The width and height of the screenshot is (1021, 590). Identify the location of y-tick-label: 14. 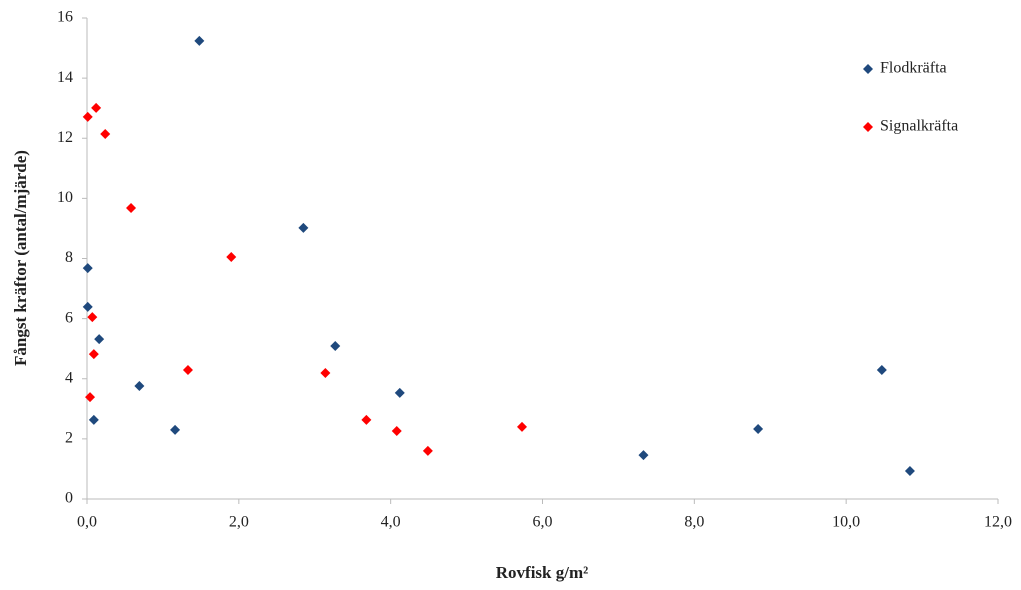
(65, 77).